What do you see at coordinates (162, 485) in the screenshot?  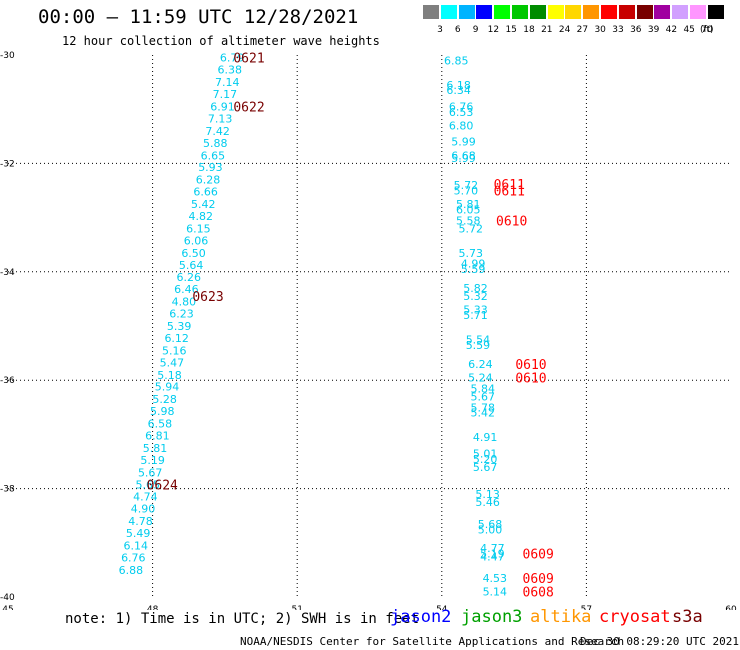 I see `pass-time-label: 0624` at bounding box center [162, 485].